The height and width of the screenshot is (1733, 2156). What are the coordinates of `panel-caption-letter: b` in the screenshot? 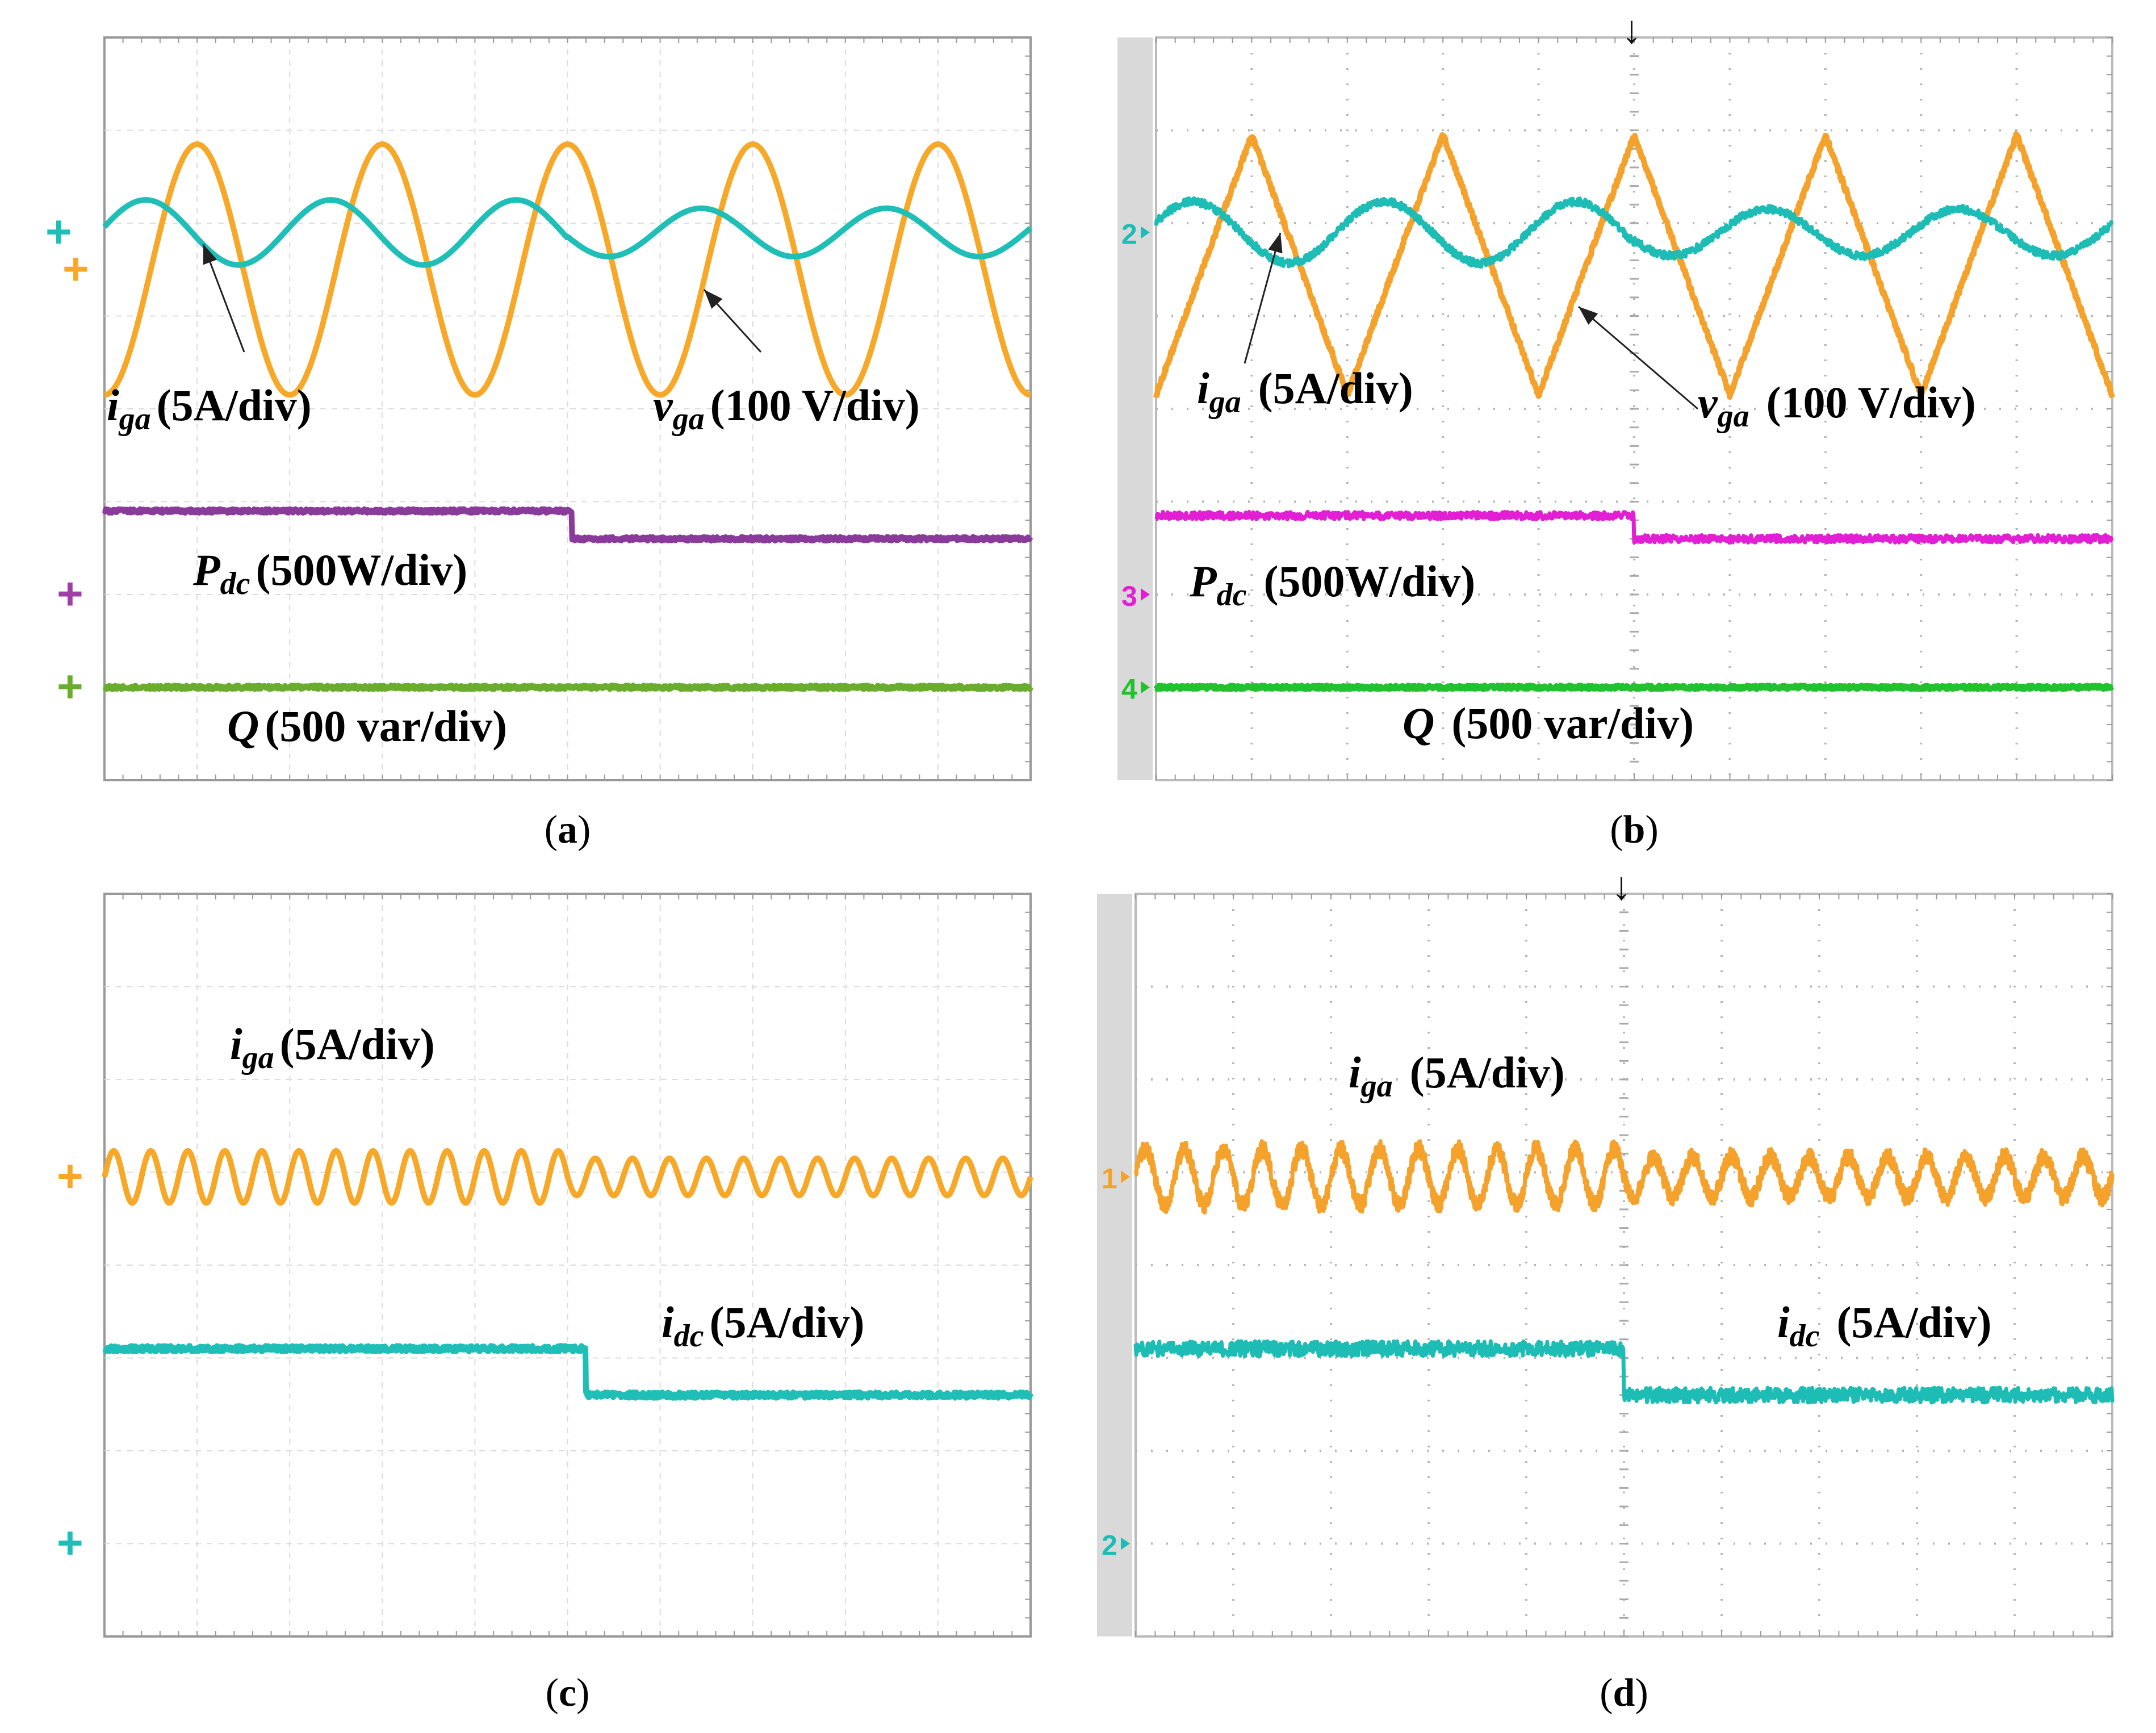 It's located at (1635, 830).